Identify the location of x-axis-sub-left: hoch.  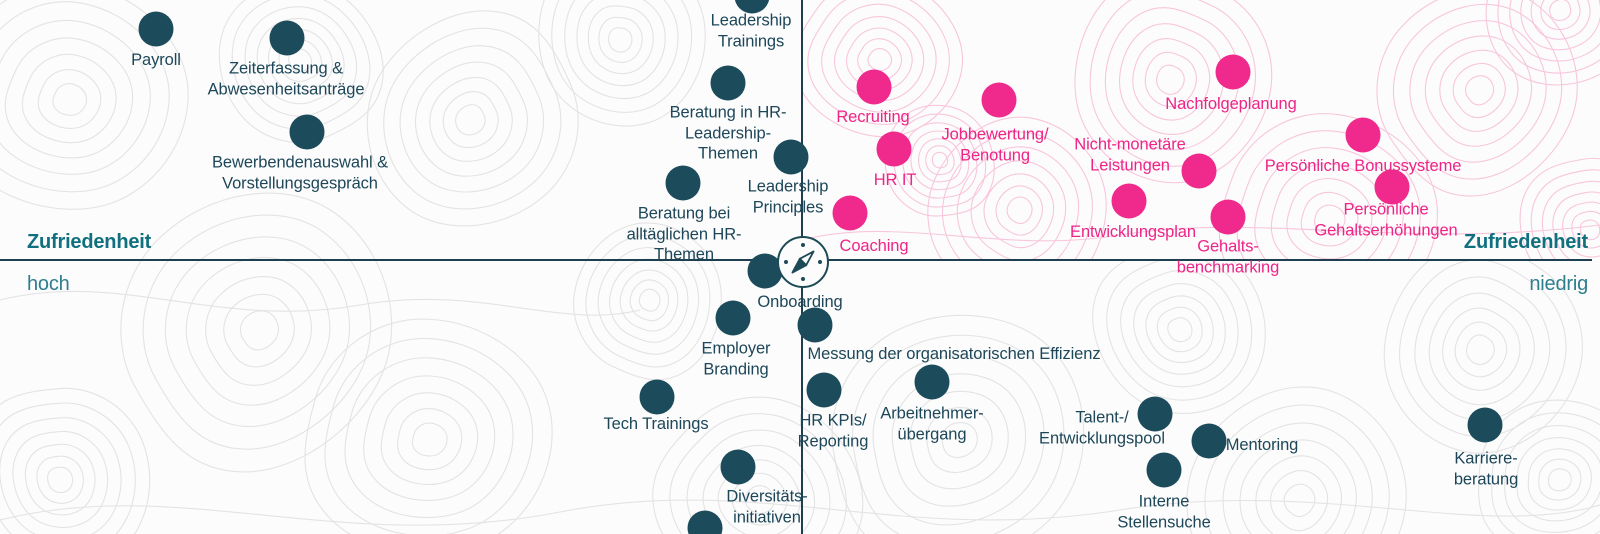
(48, 284).